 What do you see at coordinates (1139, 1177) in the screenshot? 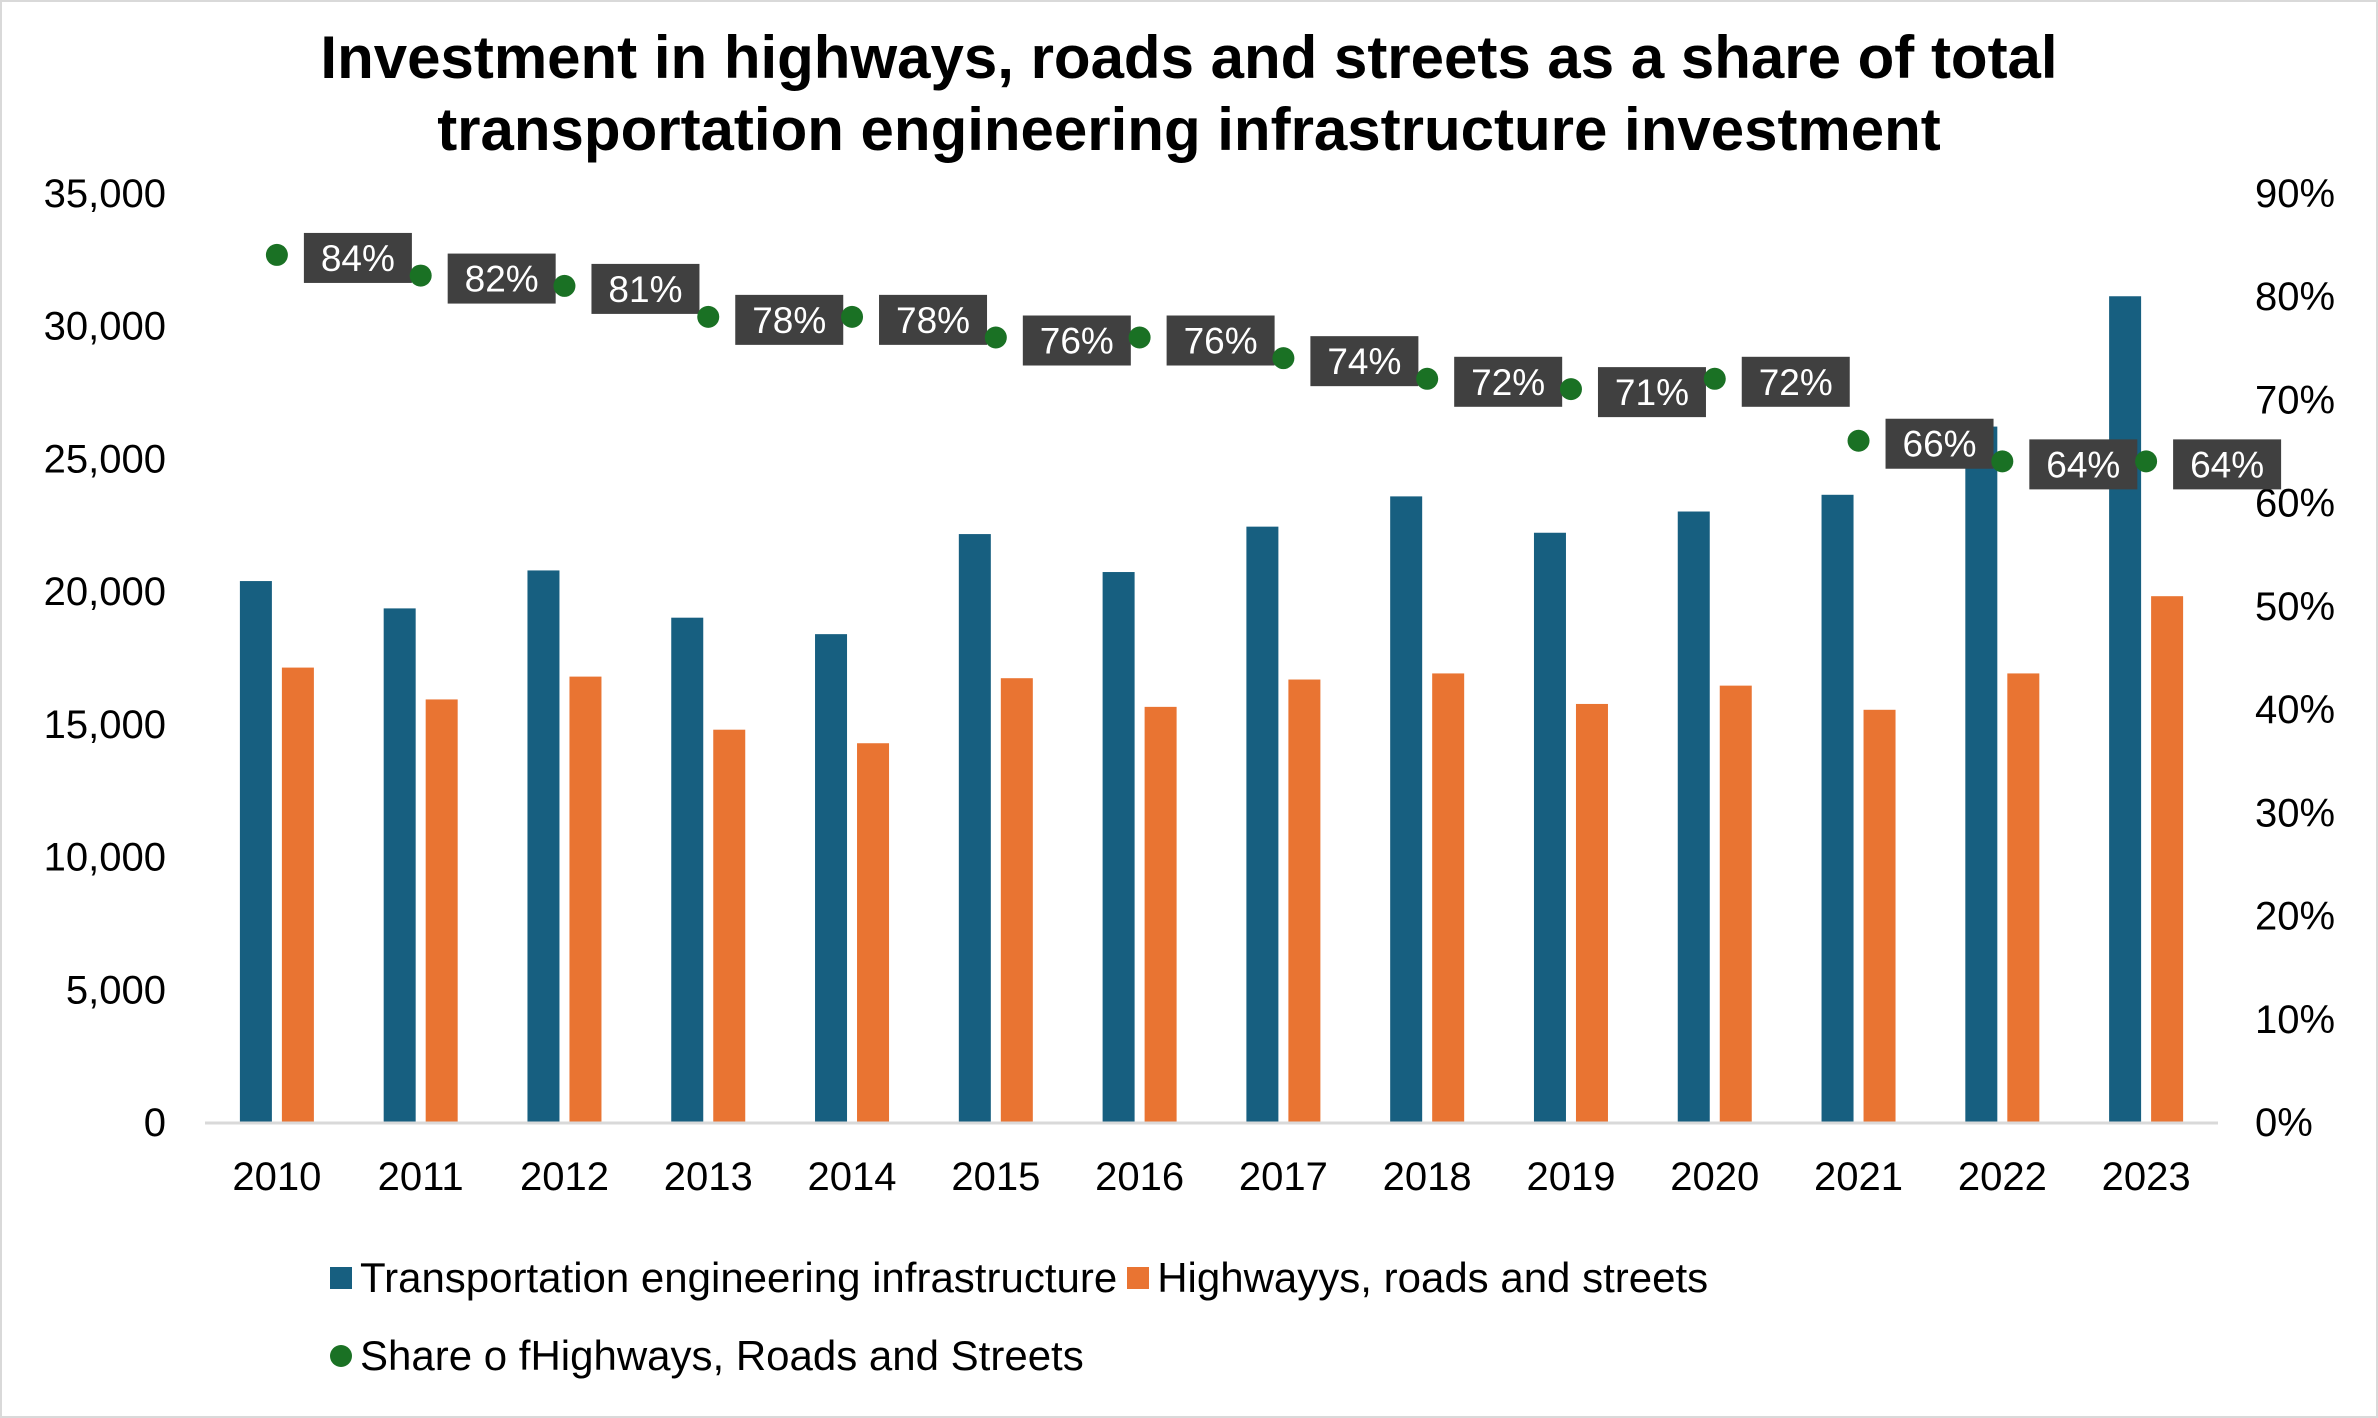
I see `x-tick-label: 2016` at bounding box center [1139, 1177].